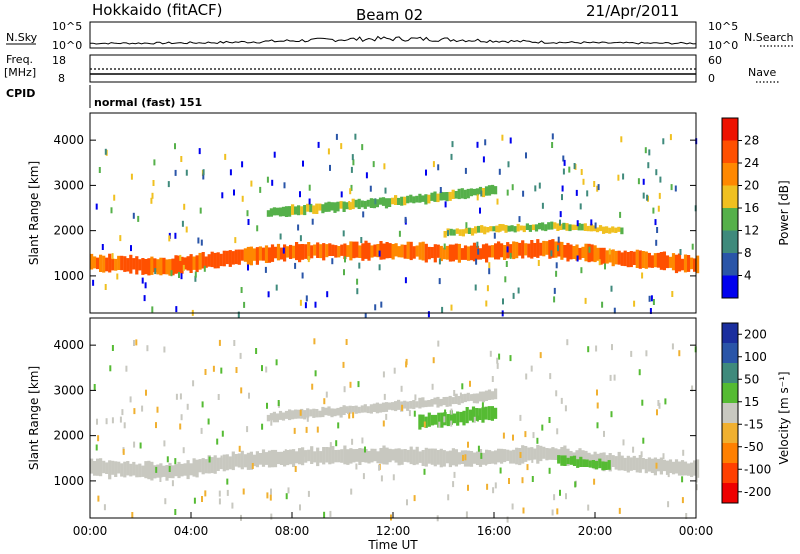  Describe the element at coordinates (392, 69) in the screenshot. I see `freq-panel: Freq. [MHz] 18 8 60 0 Nave` at that location.